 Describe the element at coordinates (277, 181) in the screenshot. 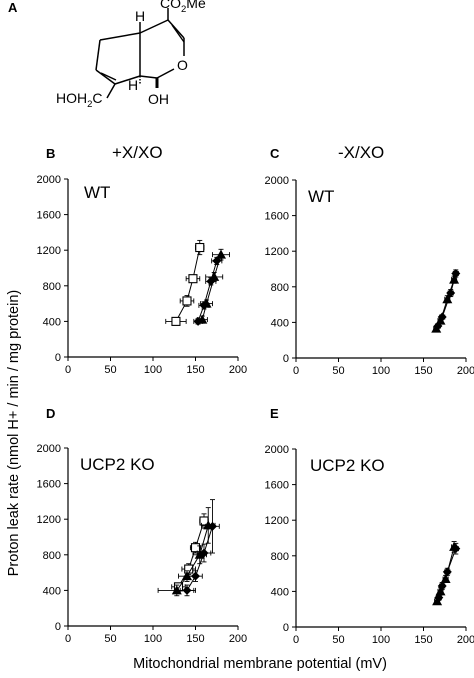

I see `panel-c-y-tick-label: 2000` at that location.